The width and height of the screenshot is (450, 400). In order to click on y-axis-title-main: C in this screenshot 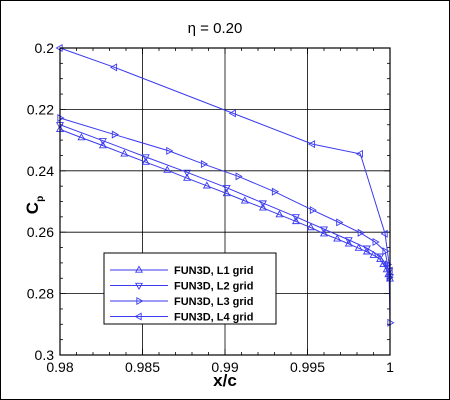, I will do `click(32, 208)`.